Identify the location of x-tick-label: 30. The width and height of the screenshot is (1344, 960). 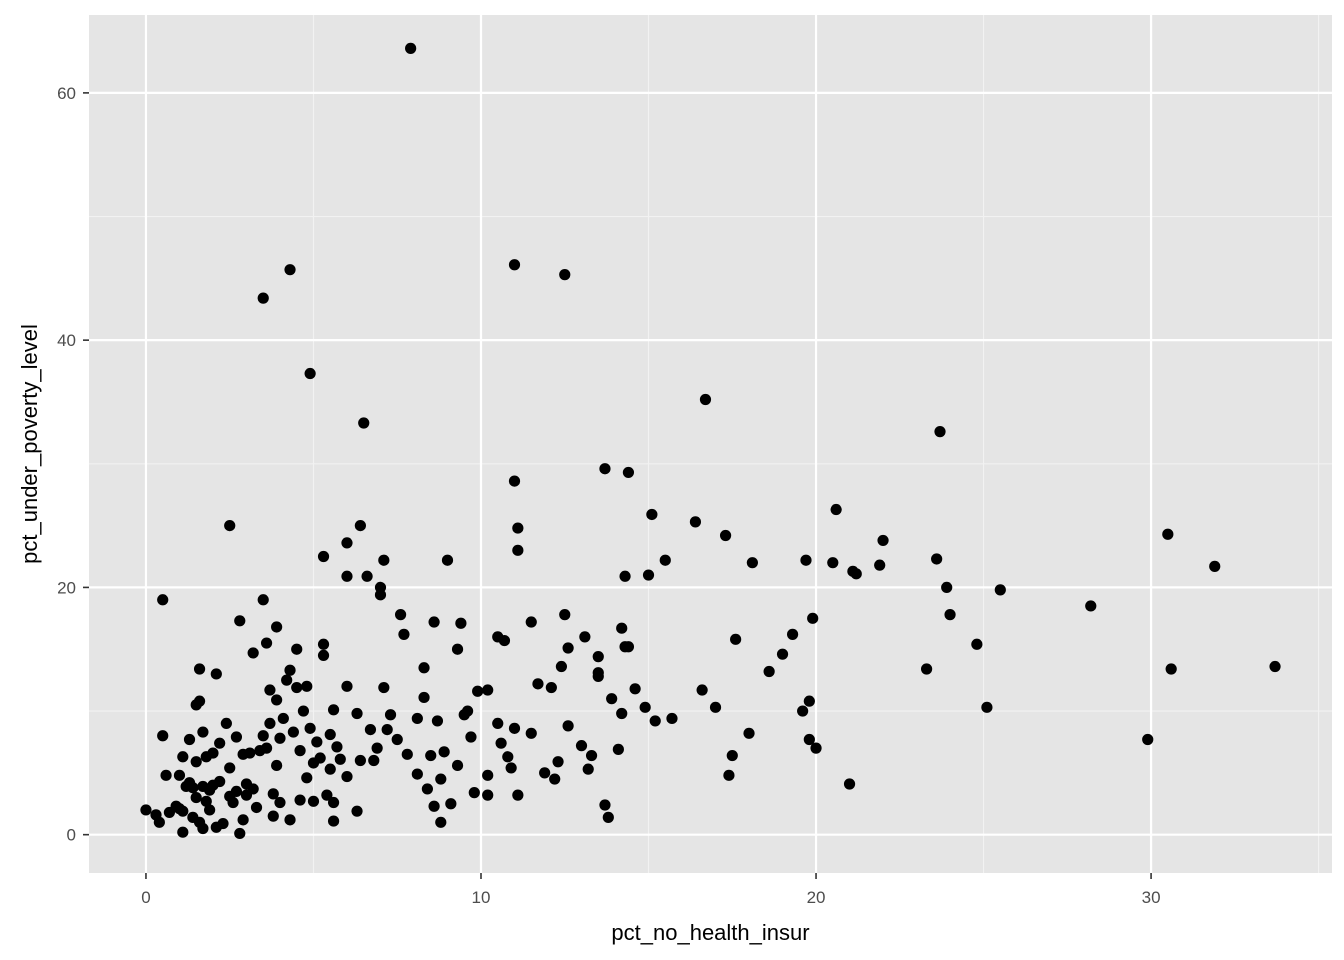
(1151, 897).